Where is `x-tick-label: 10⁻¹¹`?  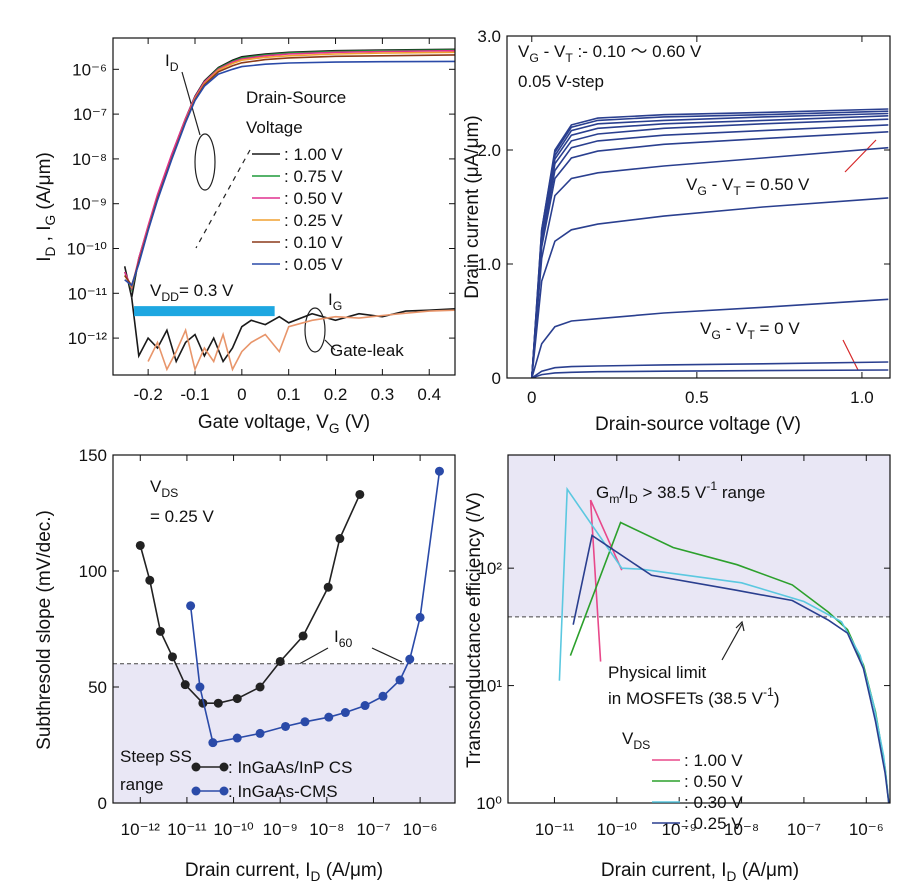 x-tick-label: 10⁻¹¹ is located at coordinates (555, 829).